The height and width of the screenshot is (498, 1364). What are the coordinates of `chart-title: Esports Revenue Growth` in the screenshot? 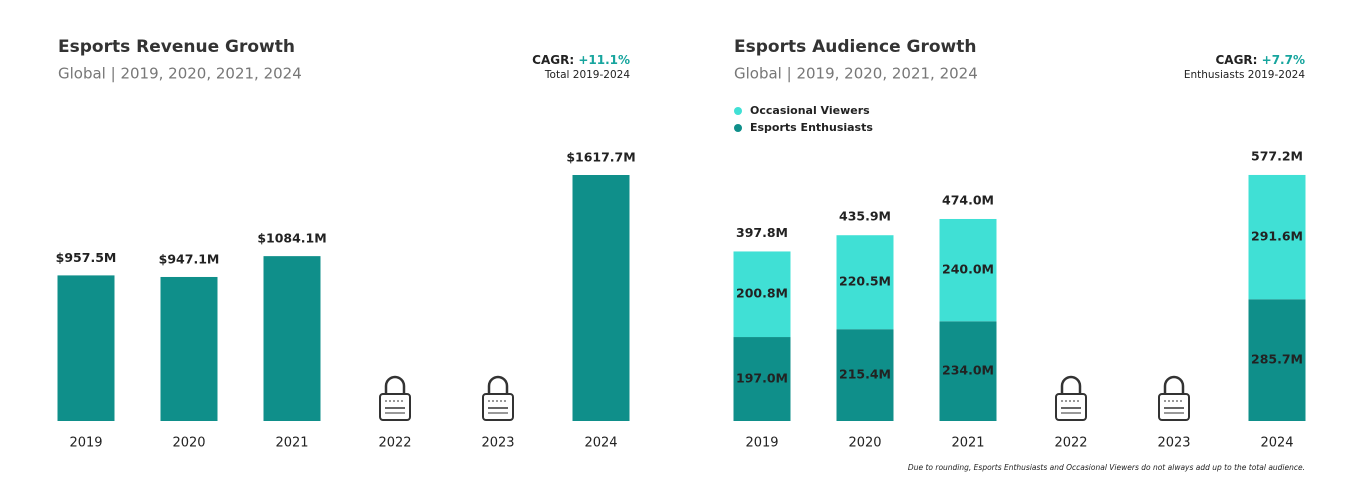 It's located at (176, 47).